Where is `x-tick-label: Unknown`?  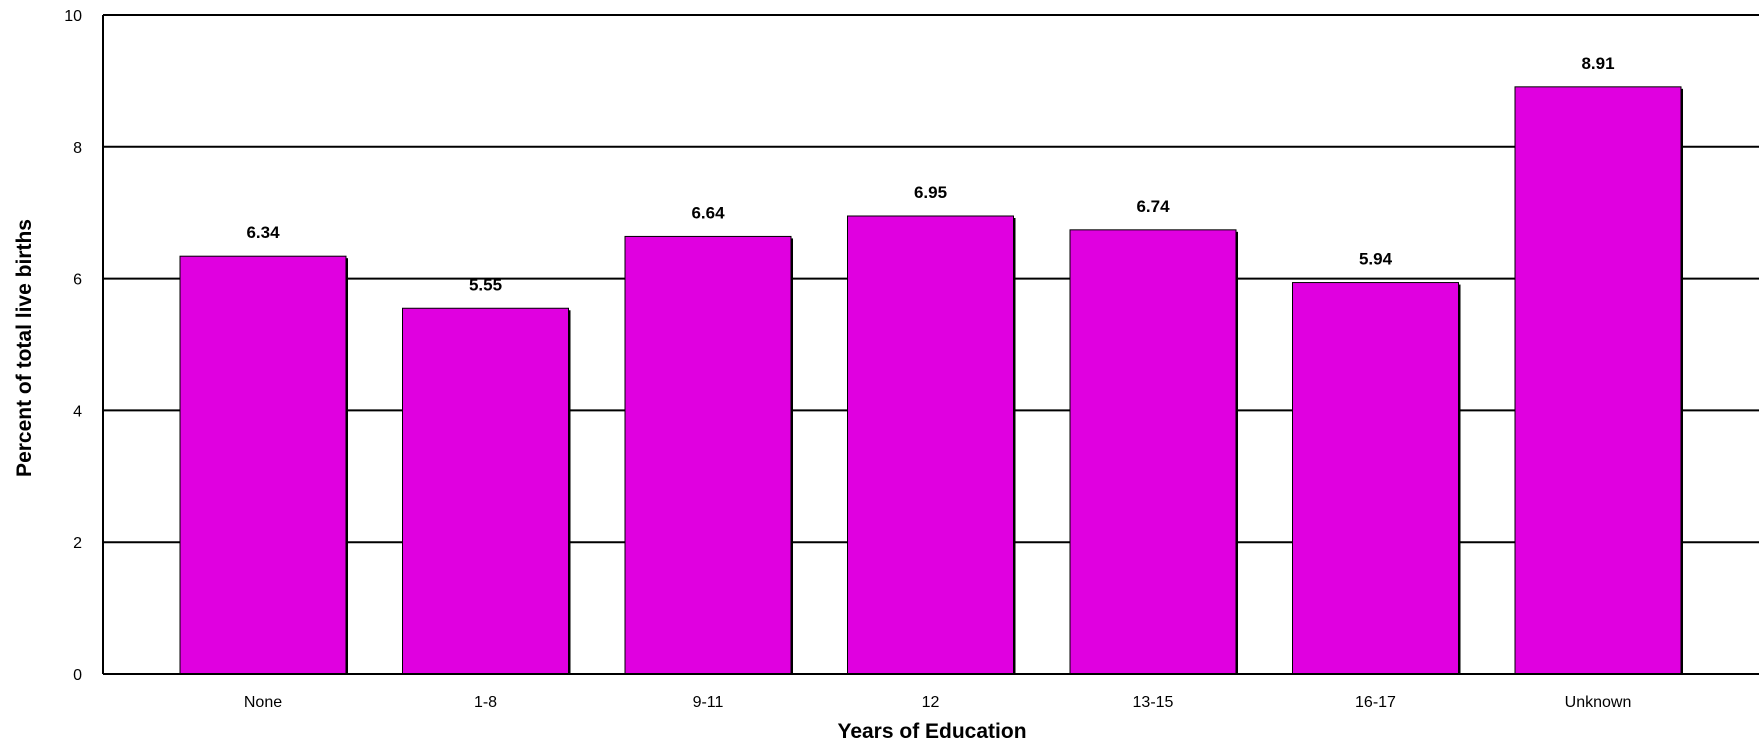 x-tick-label: Unknown is located at coordinates (1598, 702).